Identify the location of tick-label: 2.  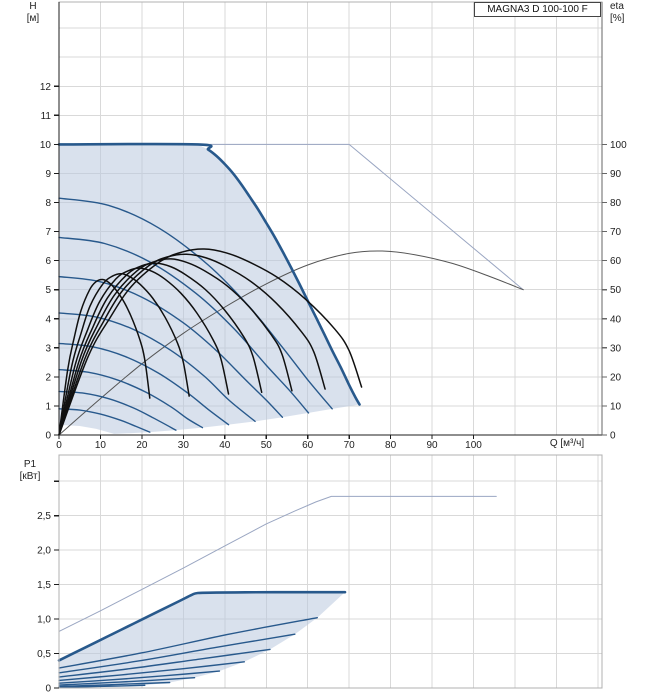
(48, 377).